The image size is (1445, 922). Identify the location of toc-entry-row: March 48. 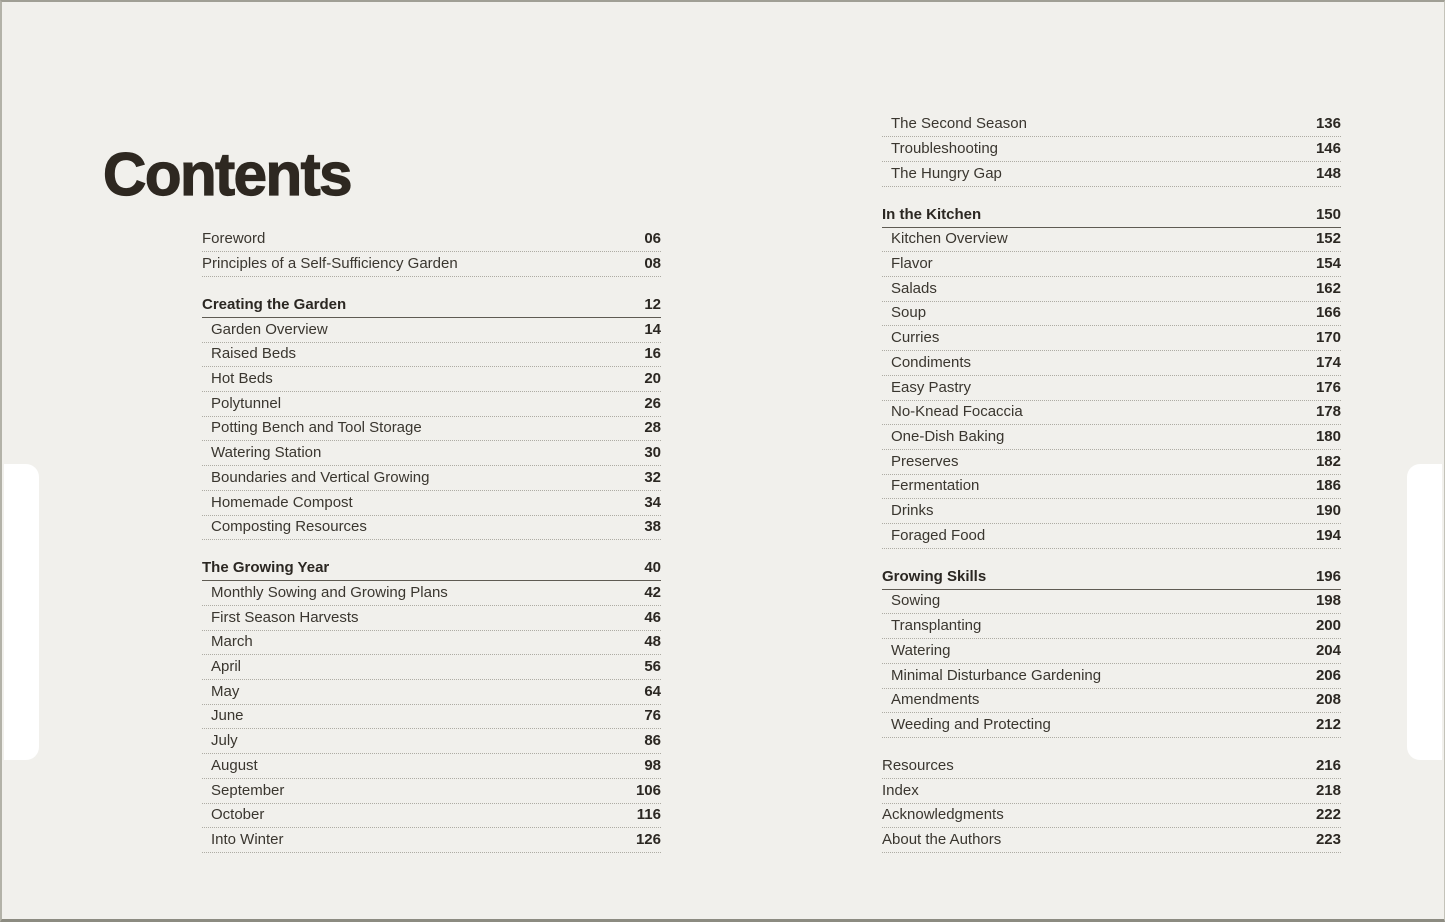
(431, 643).